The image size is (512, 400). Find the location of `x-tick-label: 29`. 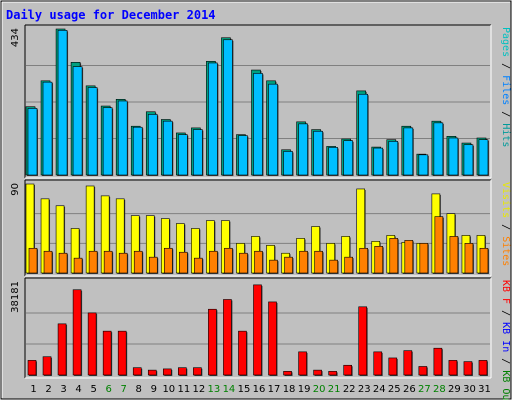

x-tick-label: 29 is located at coordinates (454, 389).